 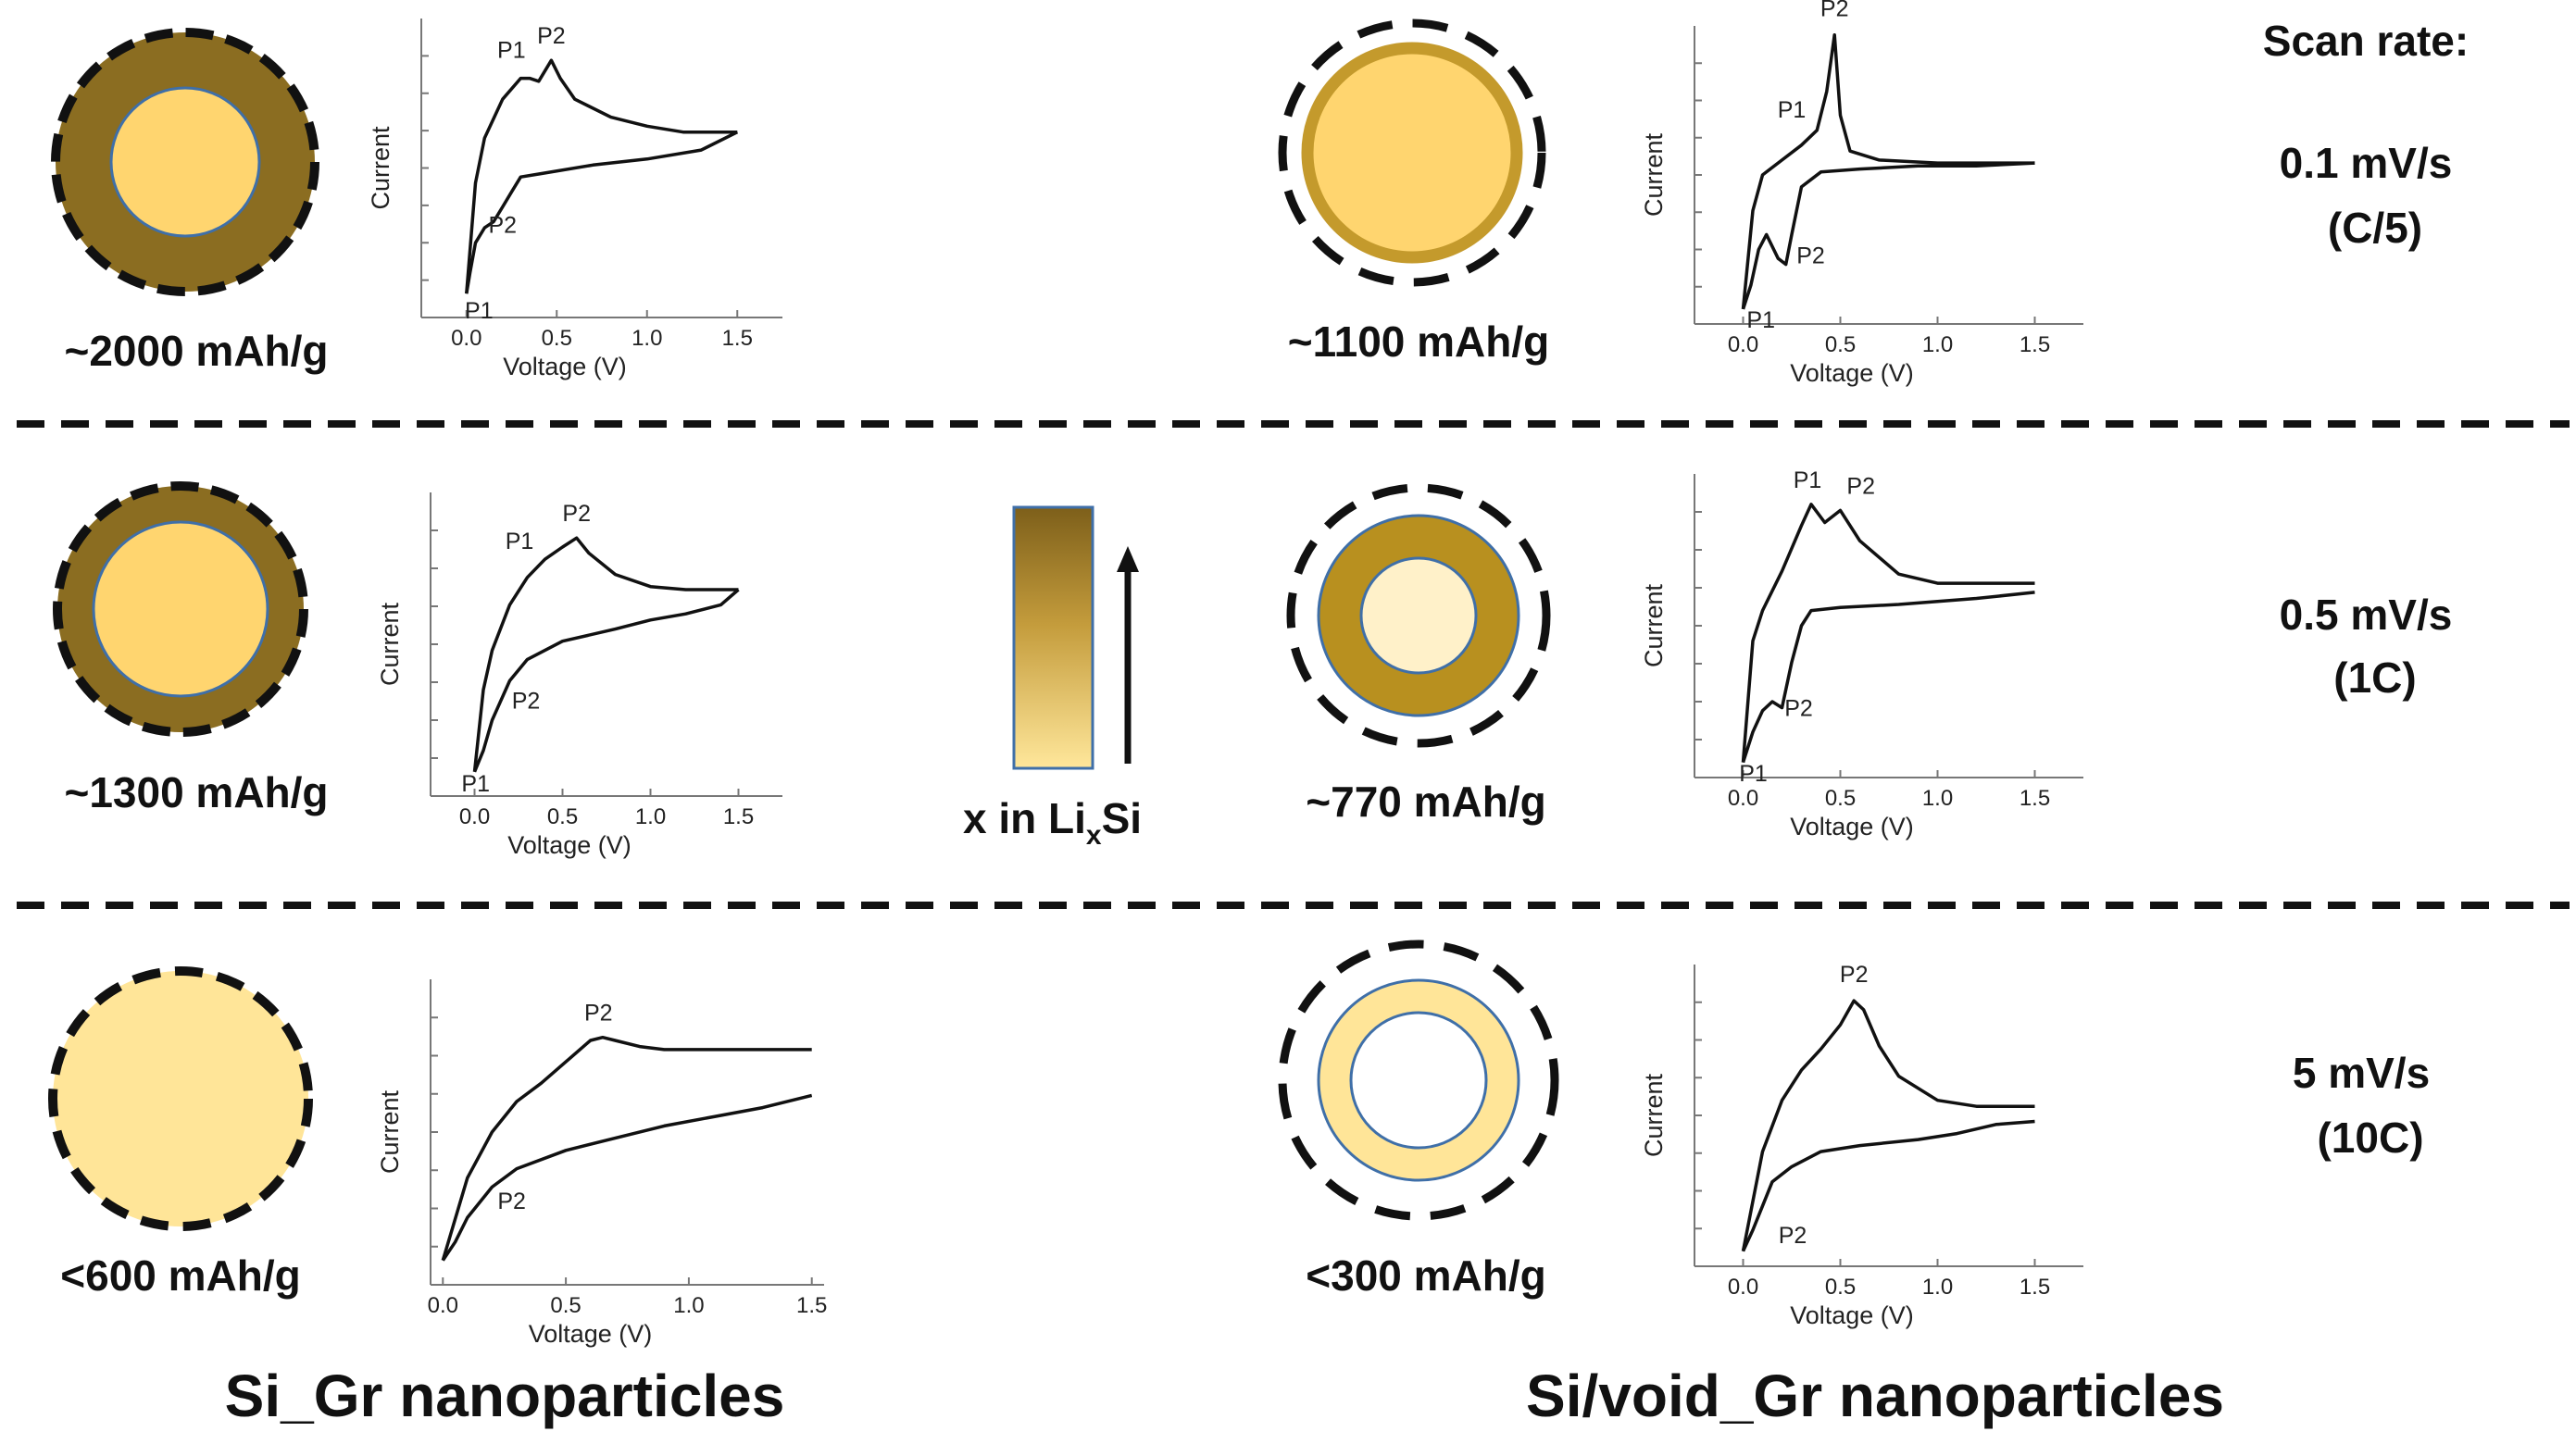 I want to click on lixsi-label: x in LixSi, so click(x=1052, y=822).